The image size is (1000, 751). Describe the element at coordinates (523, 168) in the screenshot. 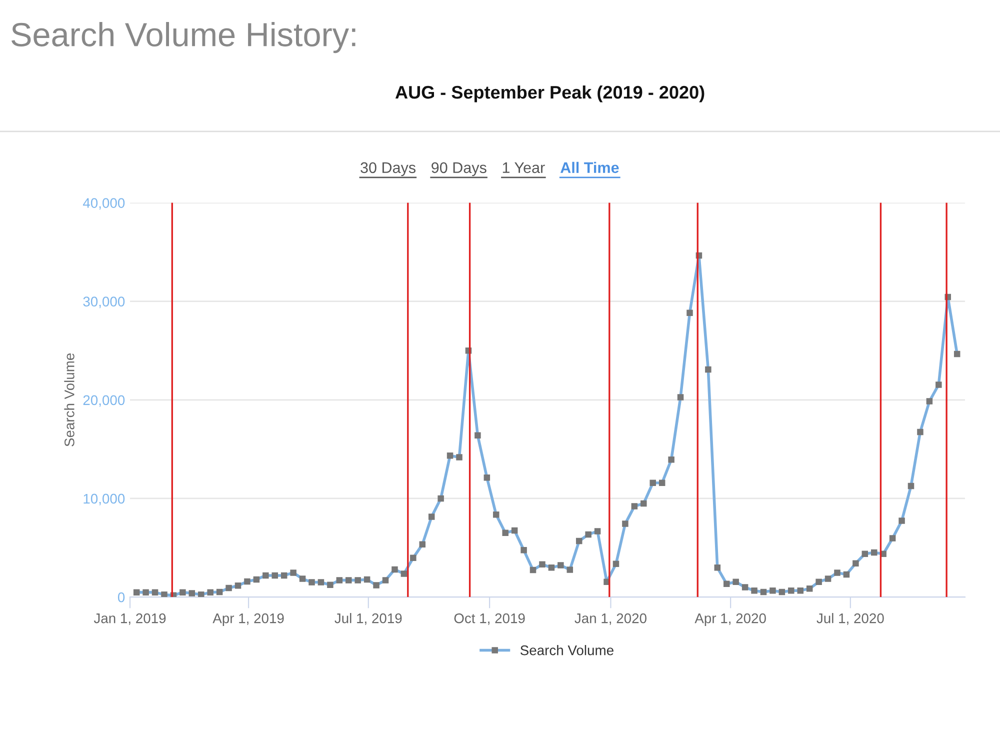

I see `text: 1 Year` at that location.